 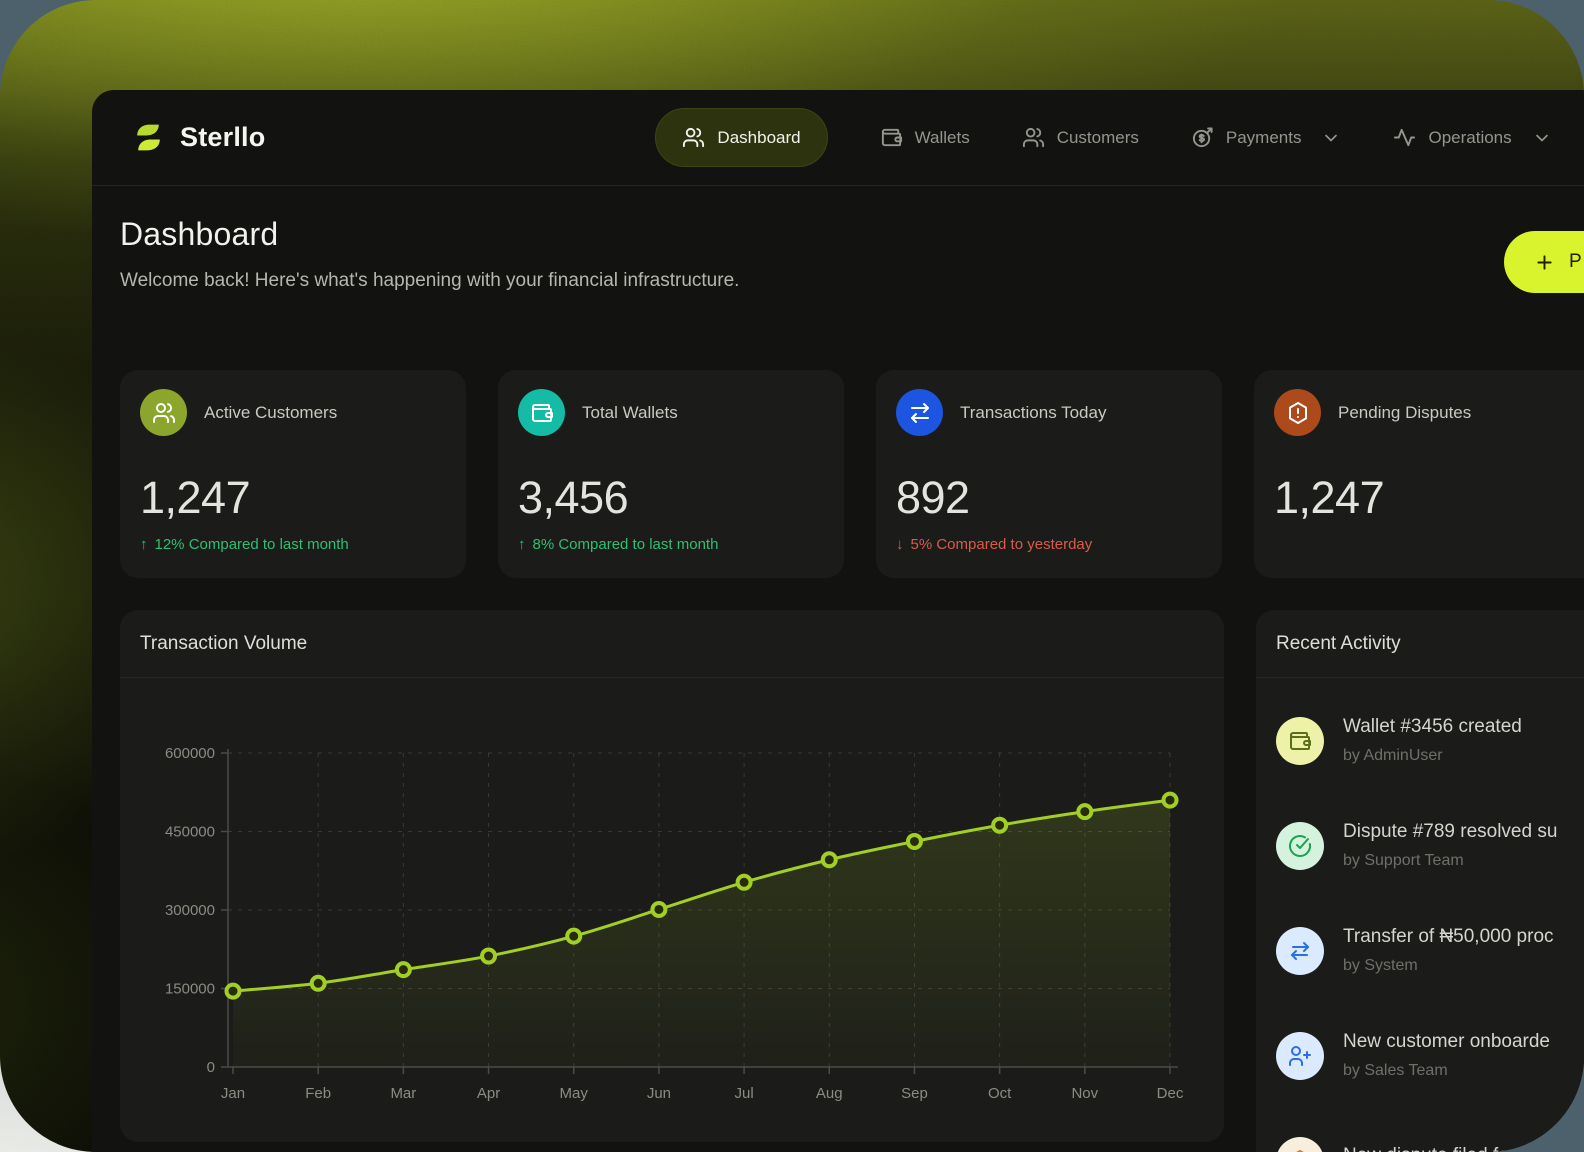 What do you see at coordinates (1000, 1093) in the screenshot?
I see `x-tick-label: Oct` at bounding box center [1000, 1093].